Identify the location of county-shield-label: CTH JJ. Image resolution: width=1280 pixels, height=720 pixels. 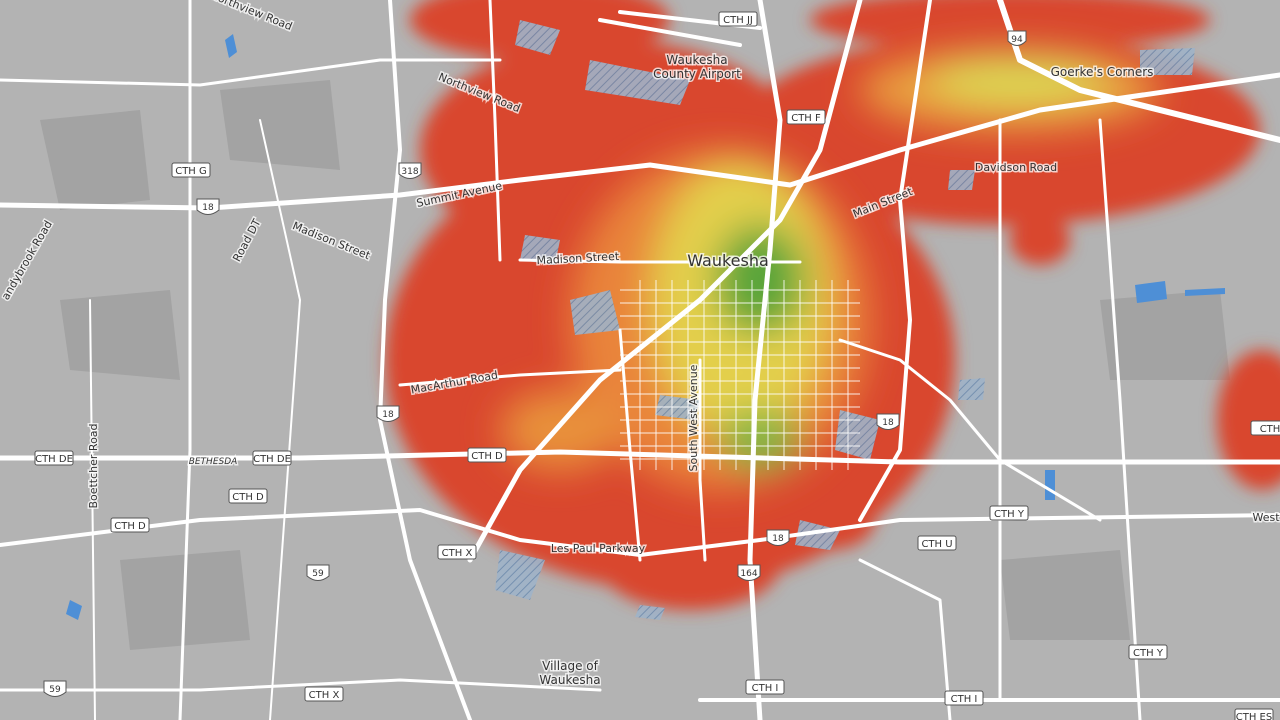
(738, 20).